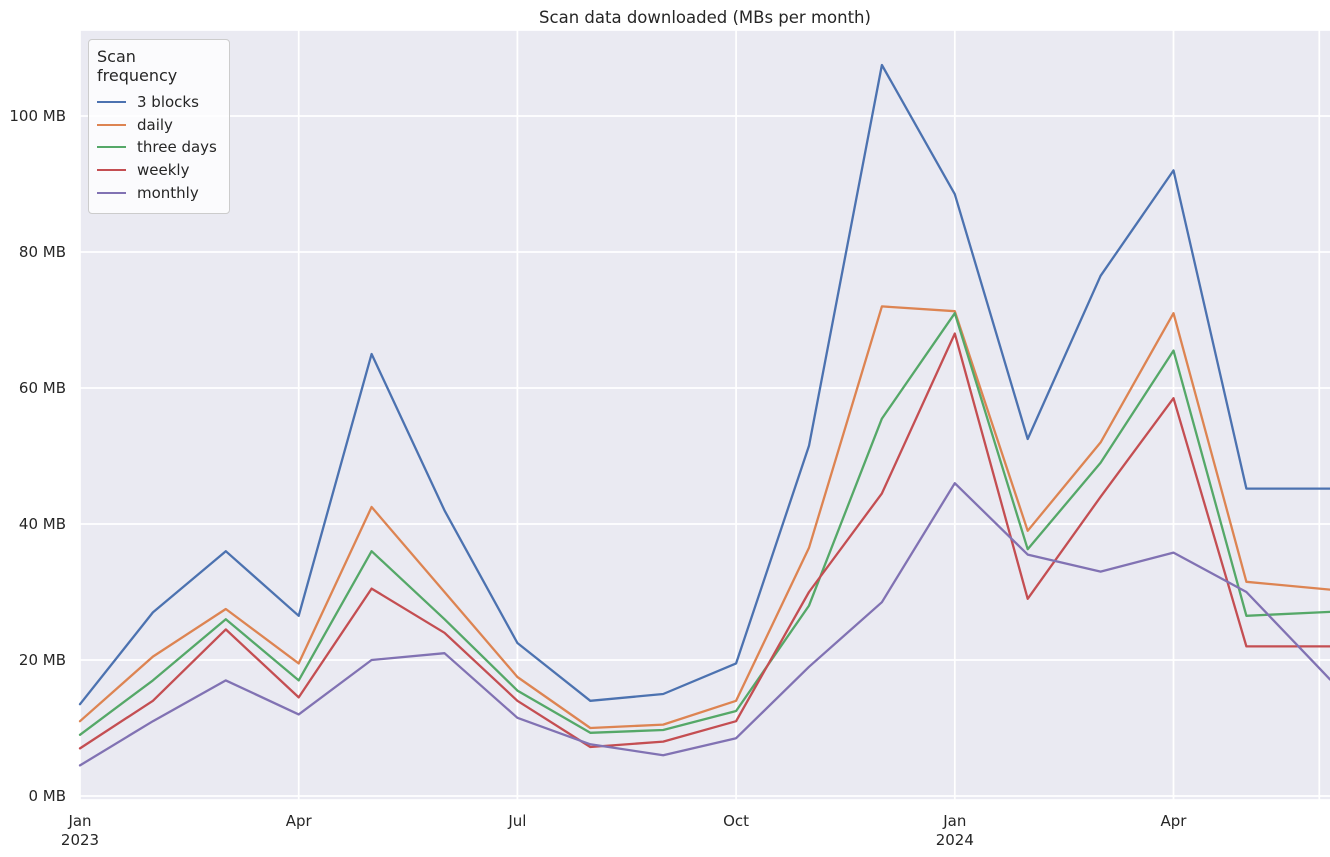  I want to click on legend-item-3-blocks: 3 blocks, so click(158, 102).